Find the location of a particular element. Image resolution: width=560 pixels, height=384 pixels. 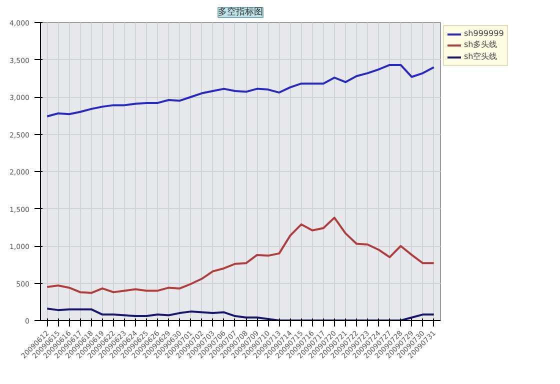

legend-label: sh多头线 is located at coordinates (481, 44).